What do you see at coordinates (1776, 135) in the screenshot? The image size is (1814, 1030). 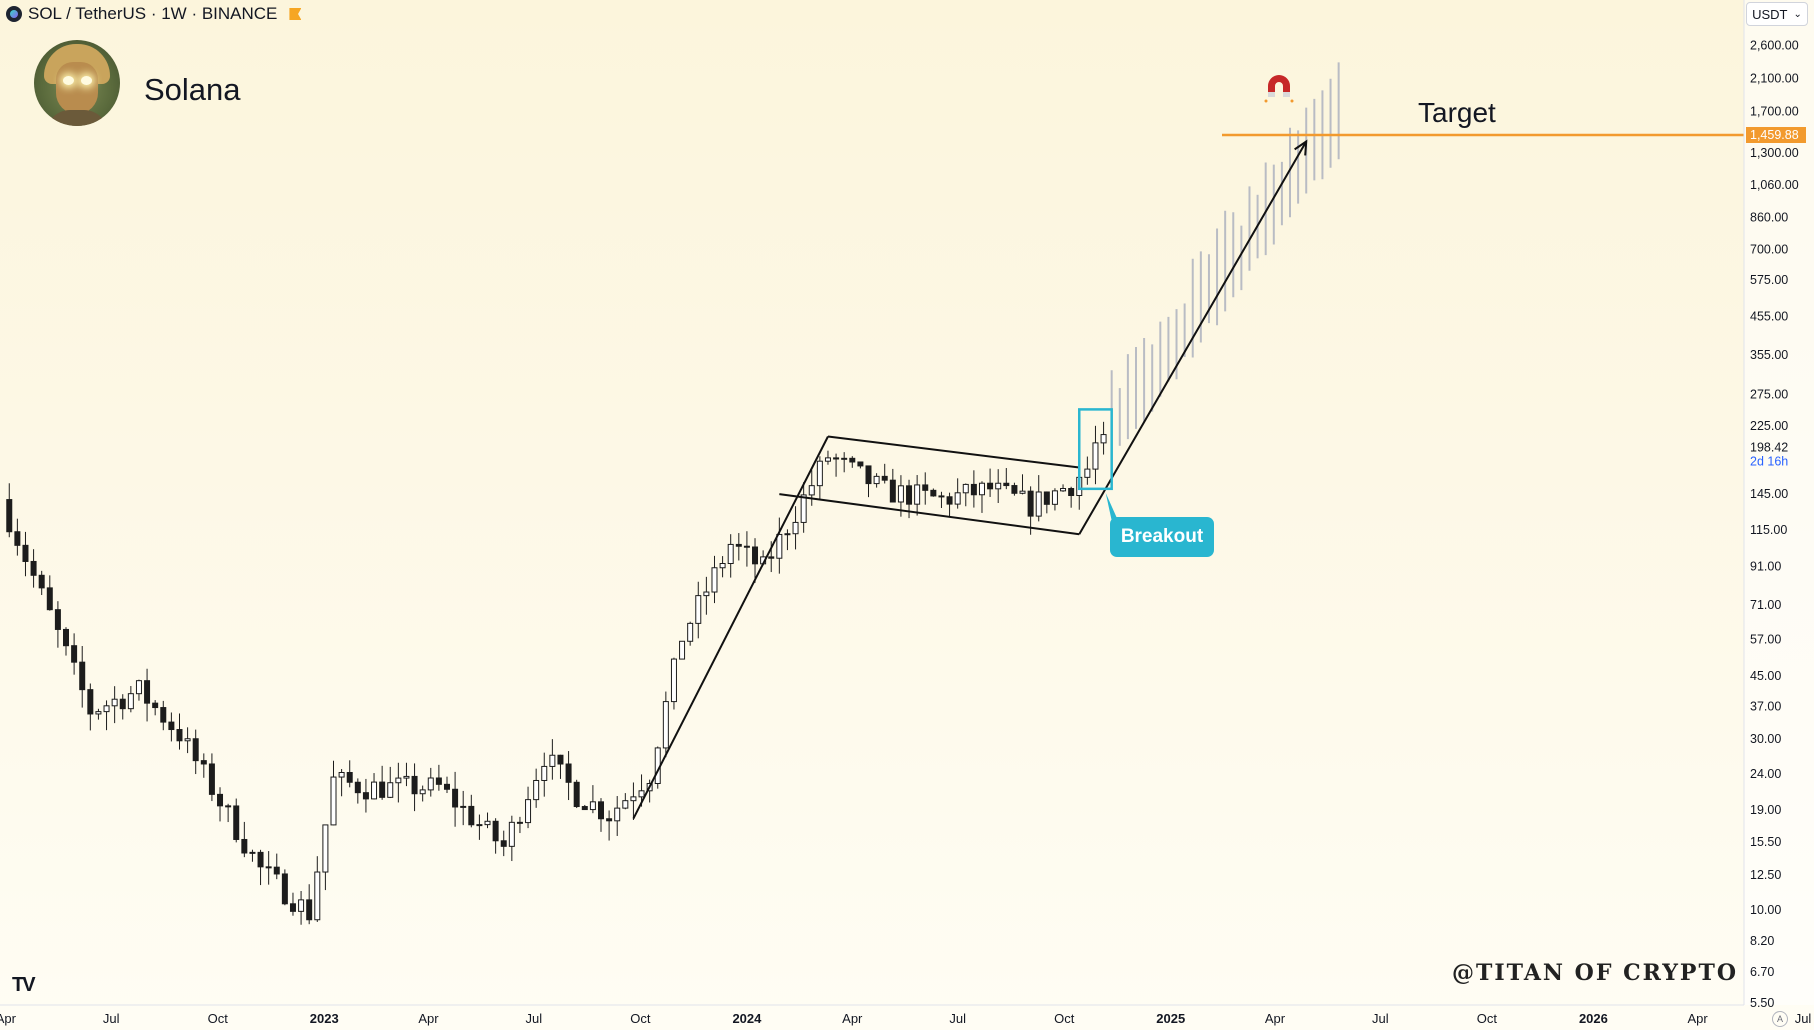 I see `target-price-badge` at bounding box center [1776, 135].